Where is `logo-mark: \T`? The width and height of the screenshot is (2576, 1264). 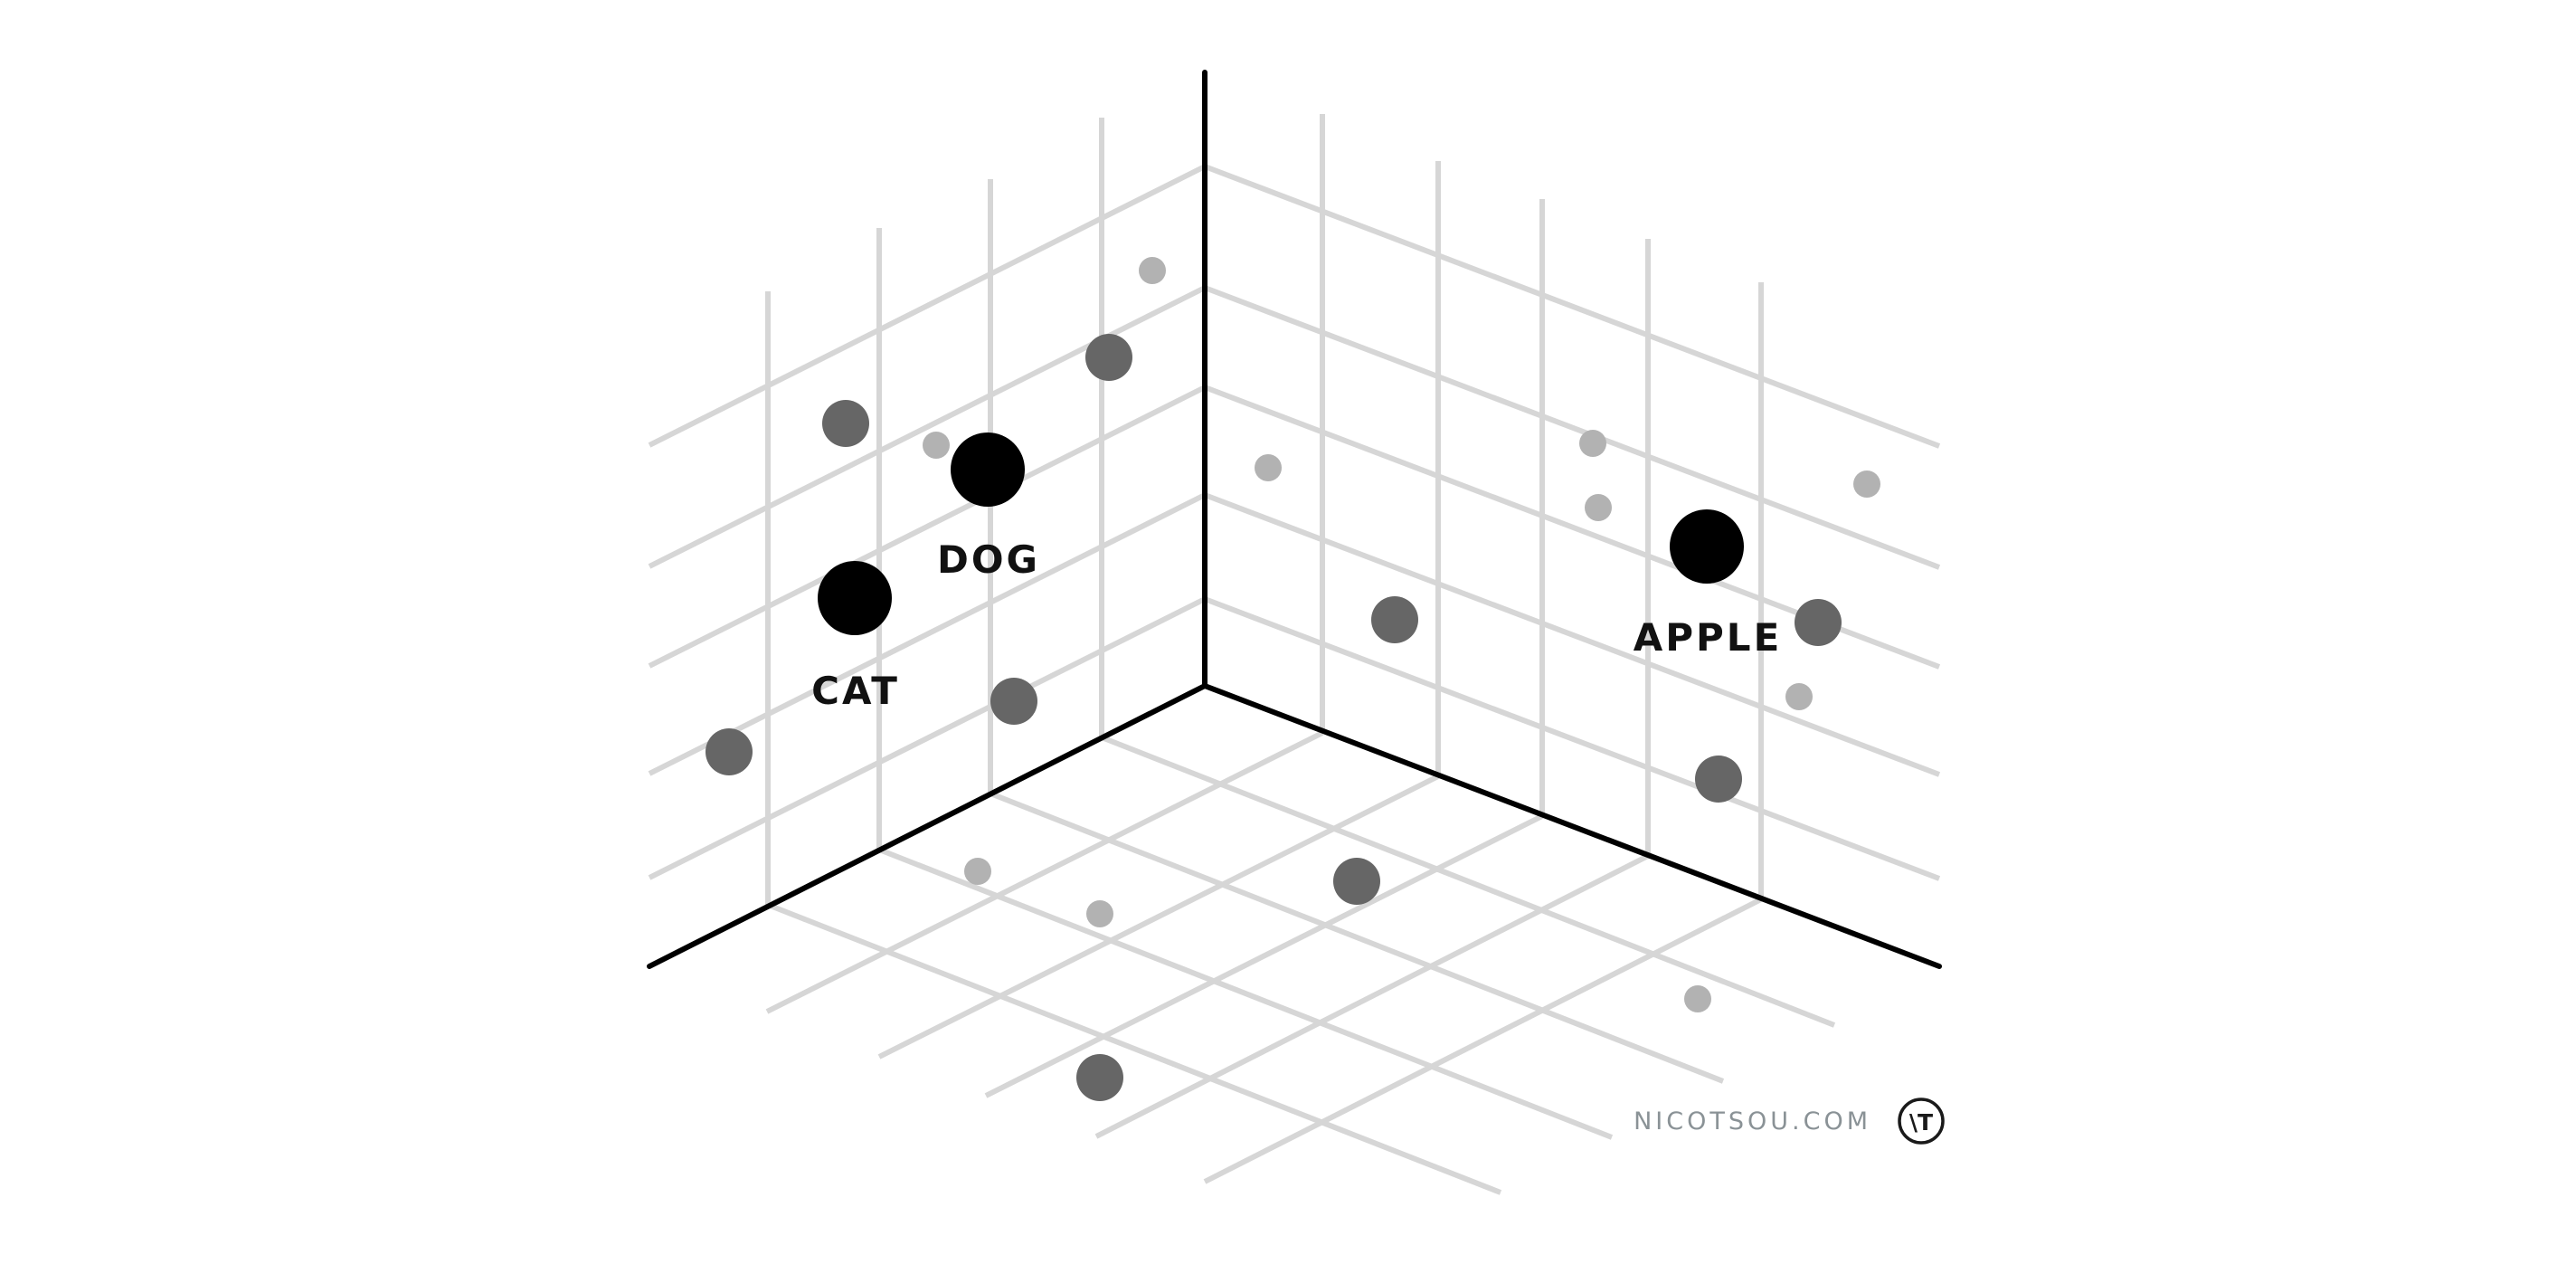 logo-mark: \T is located at coordinates (1921, 1122).